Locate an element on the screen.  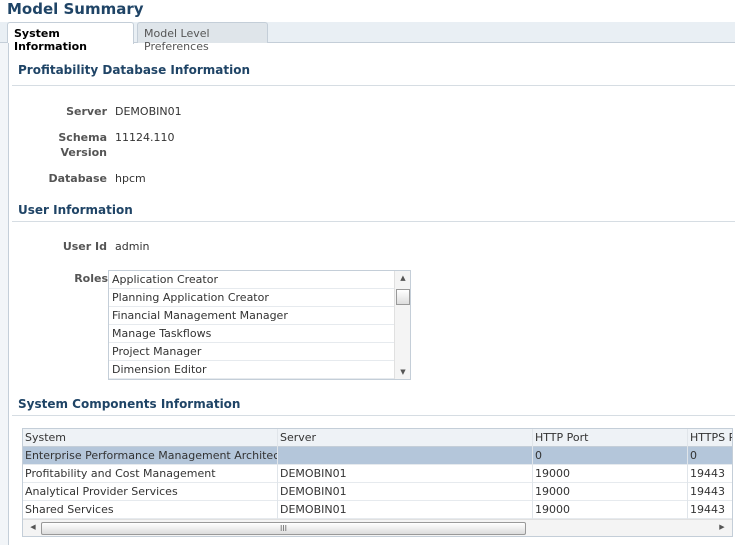
cell-system: Shared Services is located at coordinates (150, 510).